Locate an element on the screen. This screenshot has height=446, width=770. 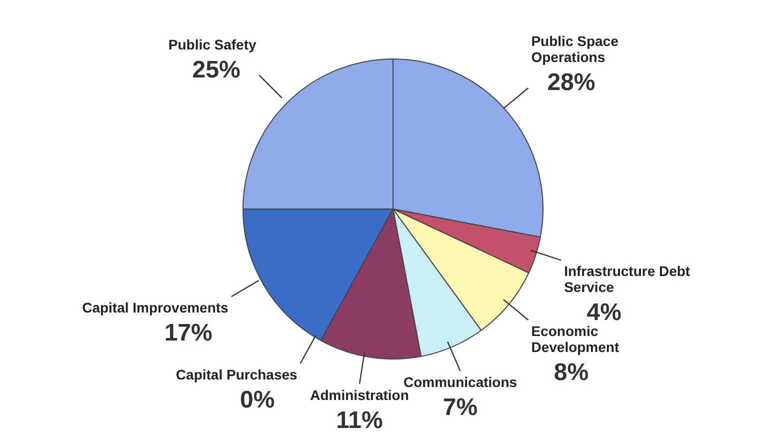
data-label: 25% is located at coordinates (216, 70).